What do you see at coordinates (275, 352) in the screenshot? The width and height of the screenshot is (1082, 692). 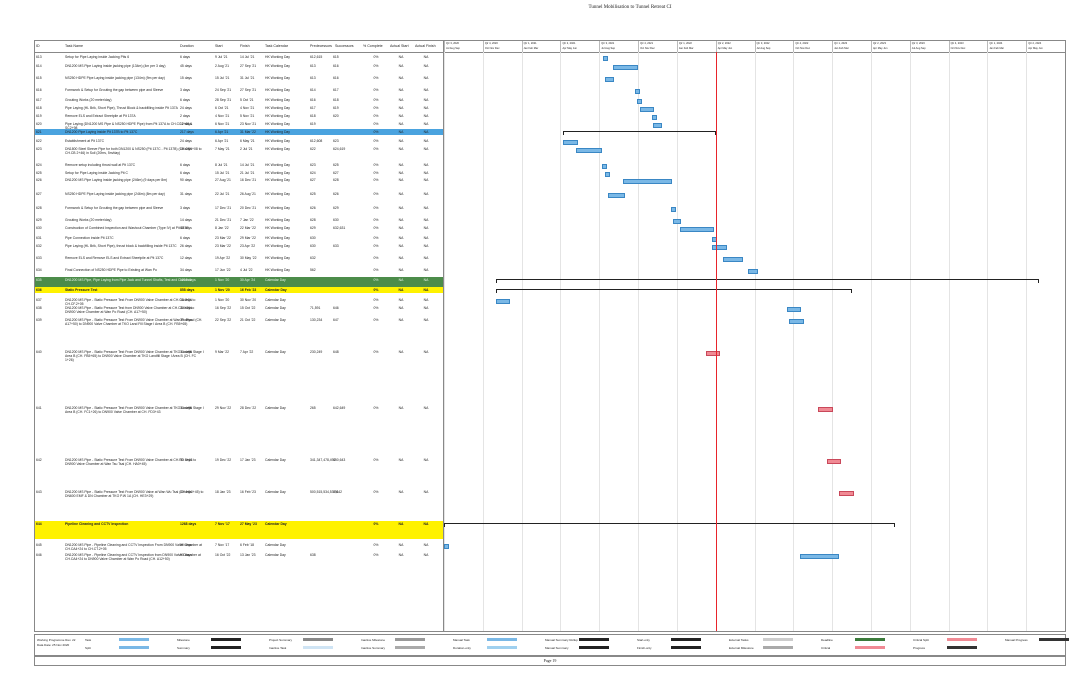 I see `cell-cal: Calendar Day` at bounding box center [275, 352].